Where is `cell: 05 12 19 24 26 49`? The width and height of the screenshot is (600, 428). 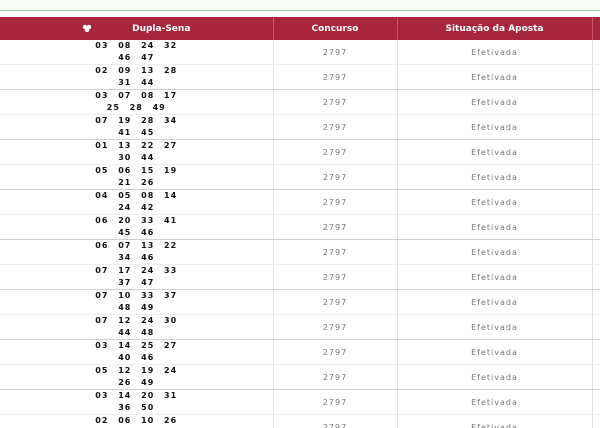 cell: 05 12 19 24 26 49 is located at coordinates (137, 377).